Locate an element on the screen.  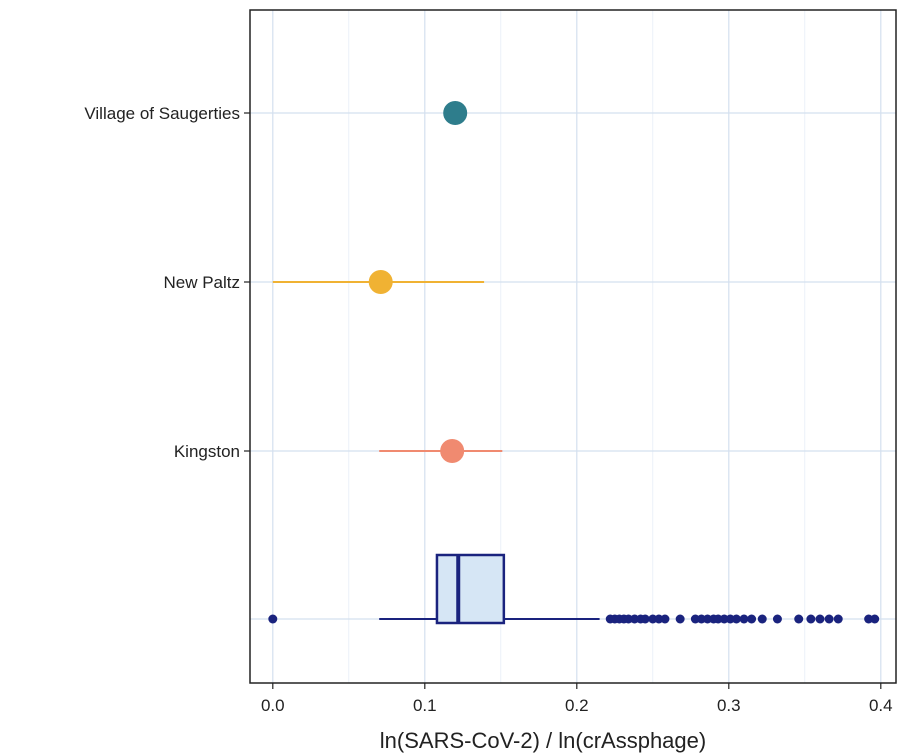
x-tick-label: 0.1 is located at coordinates (425, 705).